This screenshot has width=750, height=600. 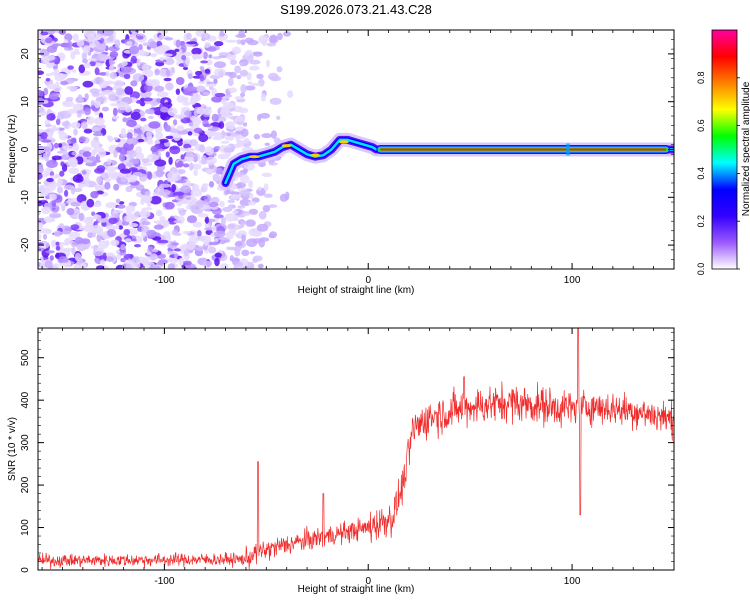 I want to click on spectrogram-xtick-label: 100, so click(x=572, y=280).